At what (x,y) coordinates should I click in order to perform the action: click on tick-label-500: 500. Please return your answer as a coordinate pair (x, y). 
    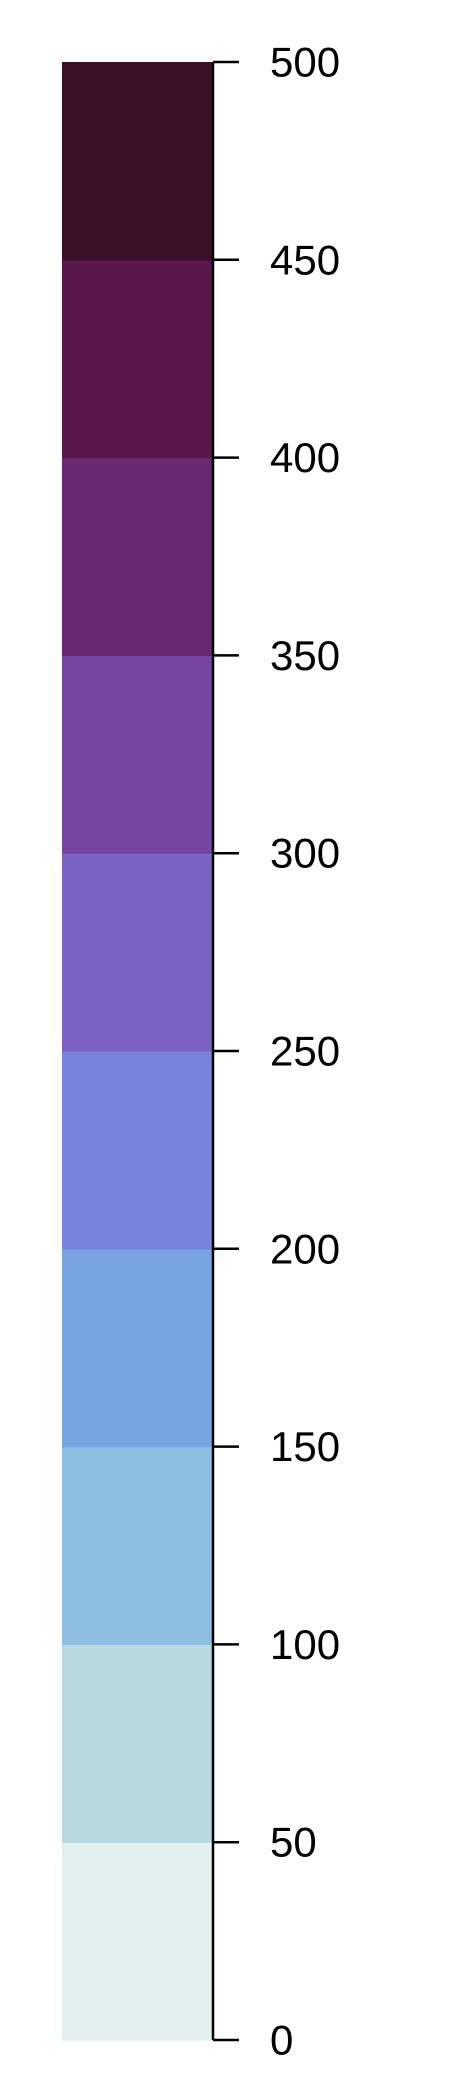
    Looking at the image, I should click on (305, 62).